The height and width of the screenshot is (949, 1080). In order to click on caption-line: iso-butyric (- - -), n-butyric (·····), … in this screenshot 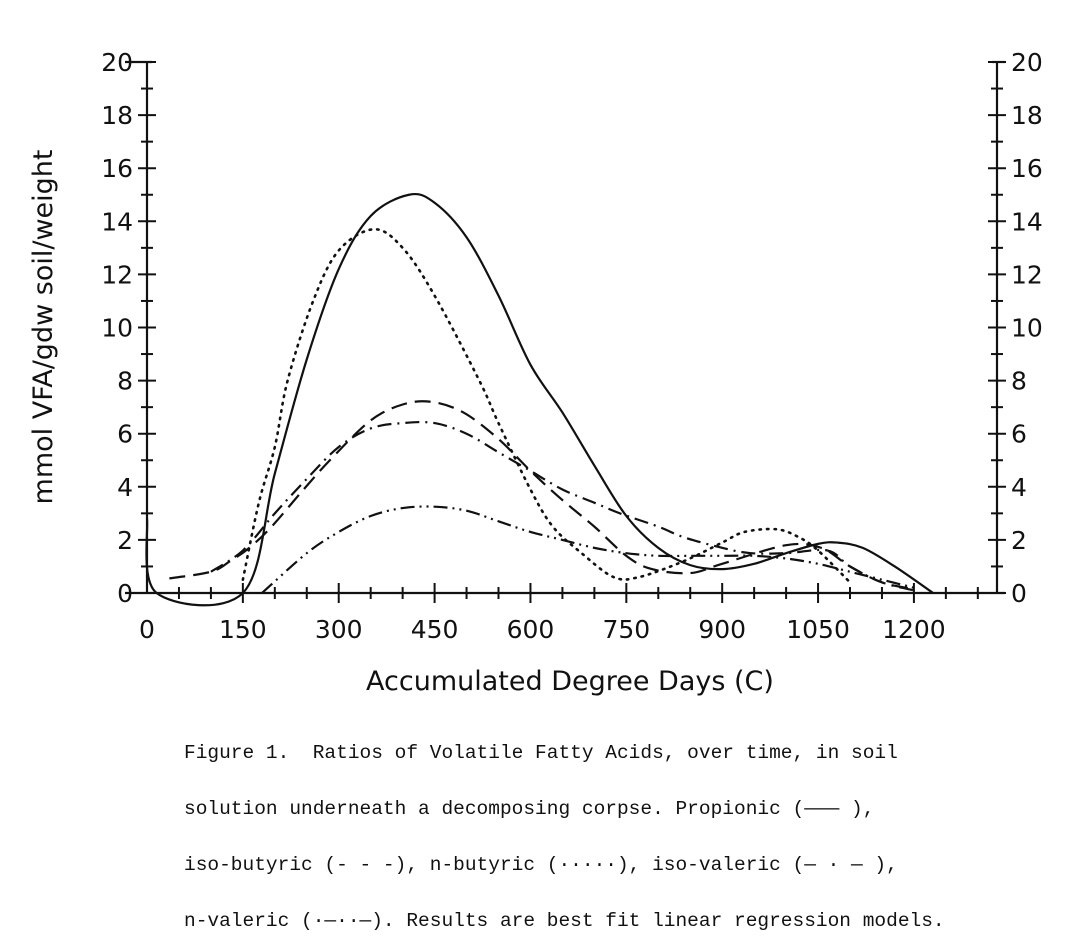, I will do `click(541, 864)`.